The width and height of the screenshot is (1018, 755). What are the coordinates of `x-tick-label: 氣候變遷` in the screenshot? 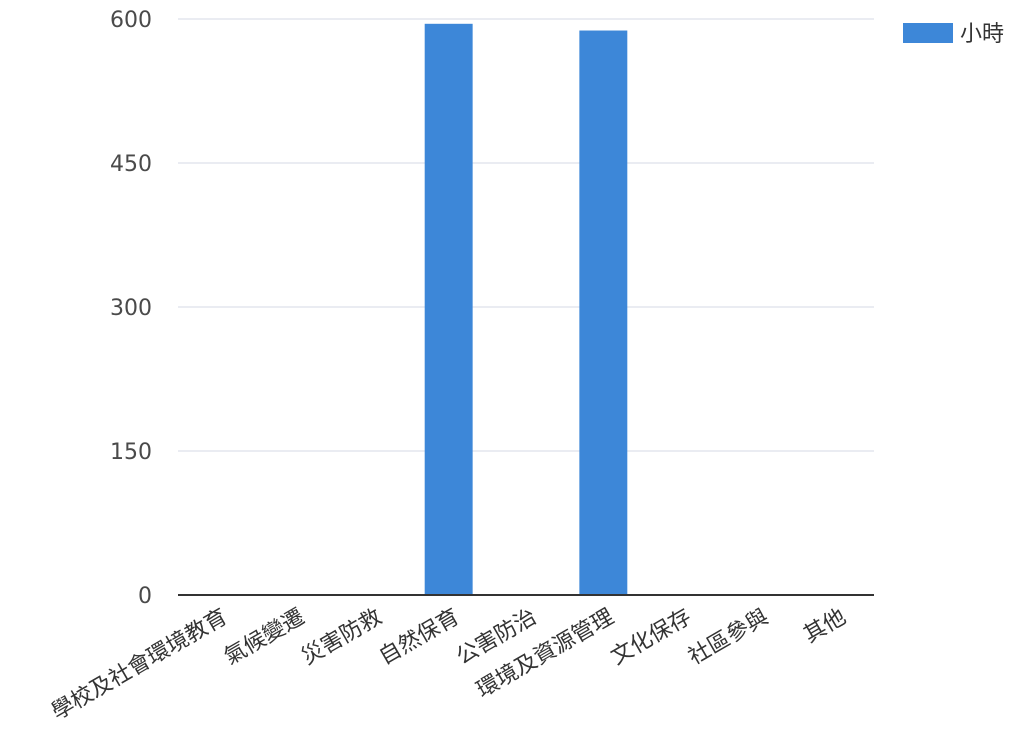 It's located at (264, 638).